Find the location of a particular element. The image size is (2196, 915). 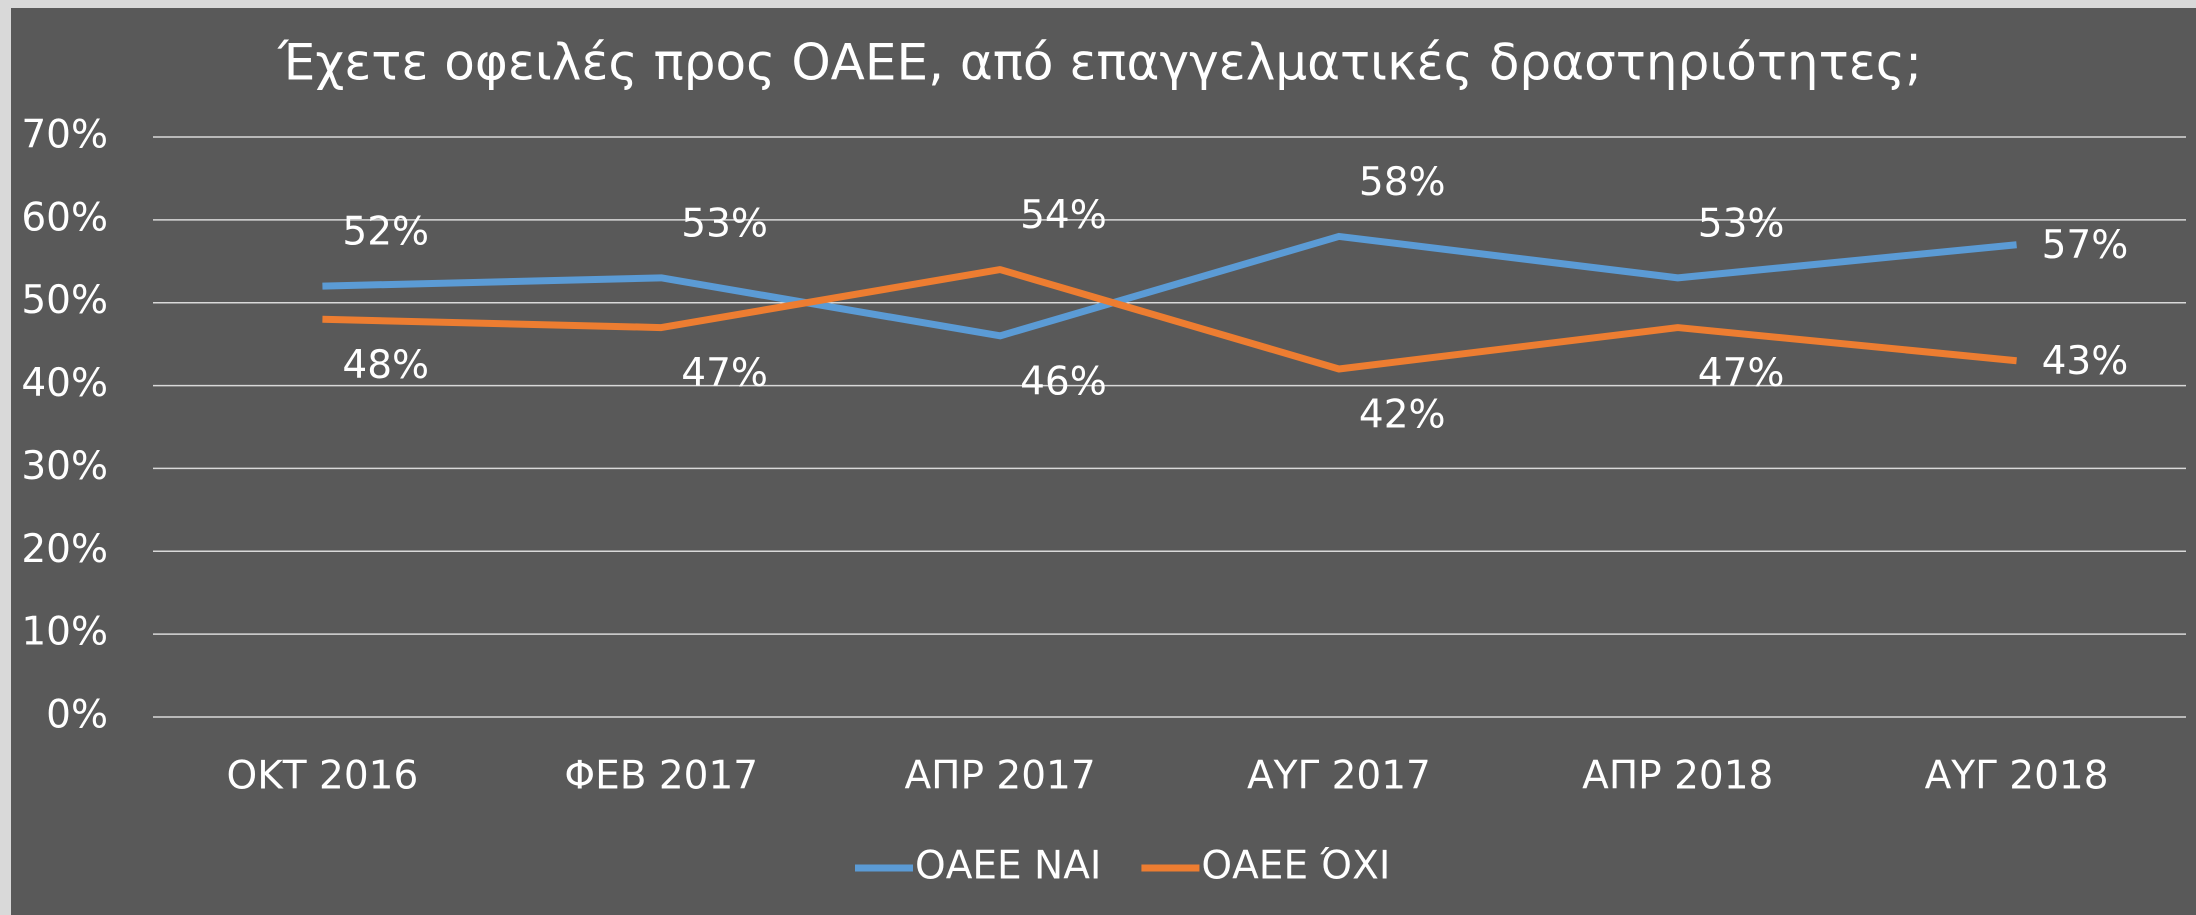

y-tick-label: 10% is located at coordinates (64, 632).